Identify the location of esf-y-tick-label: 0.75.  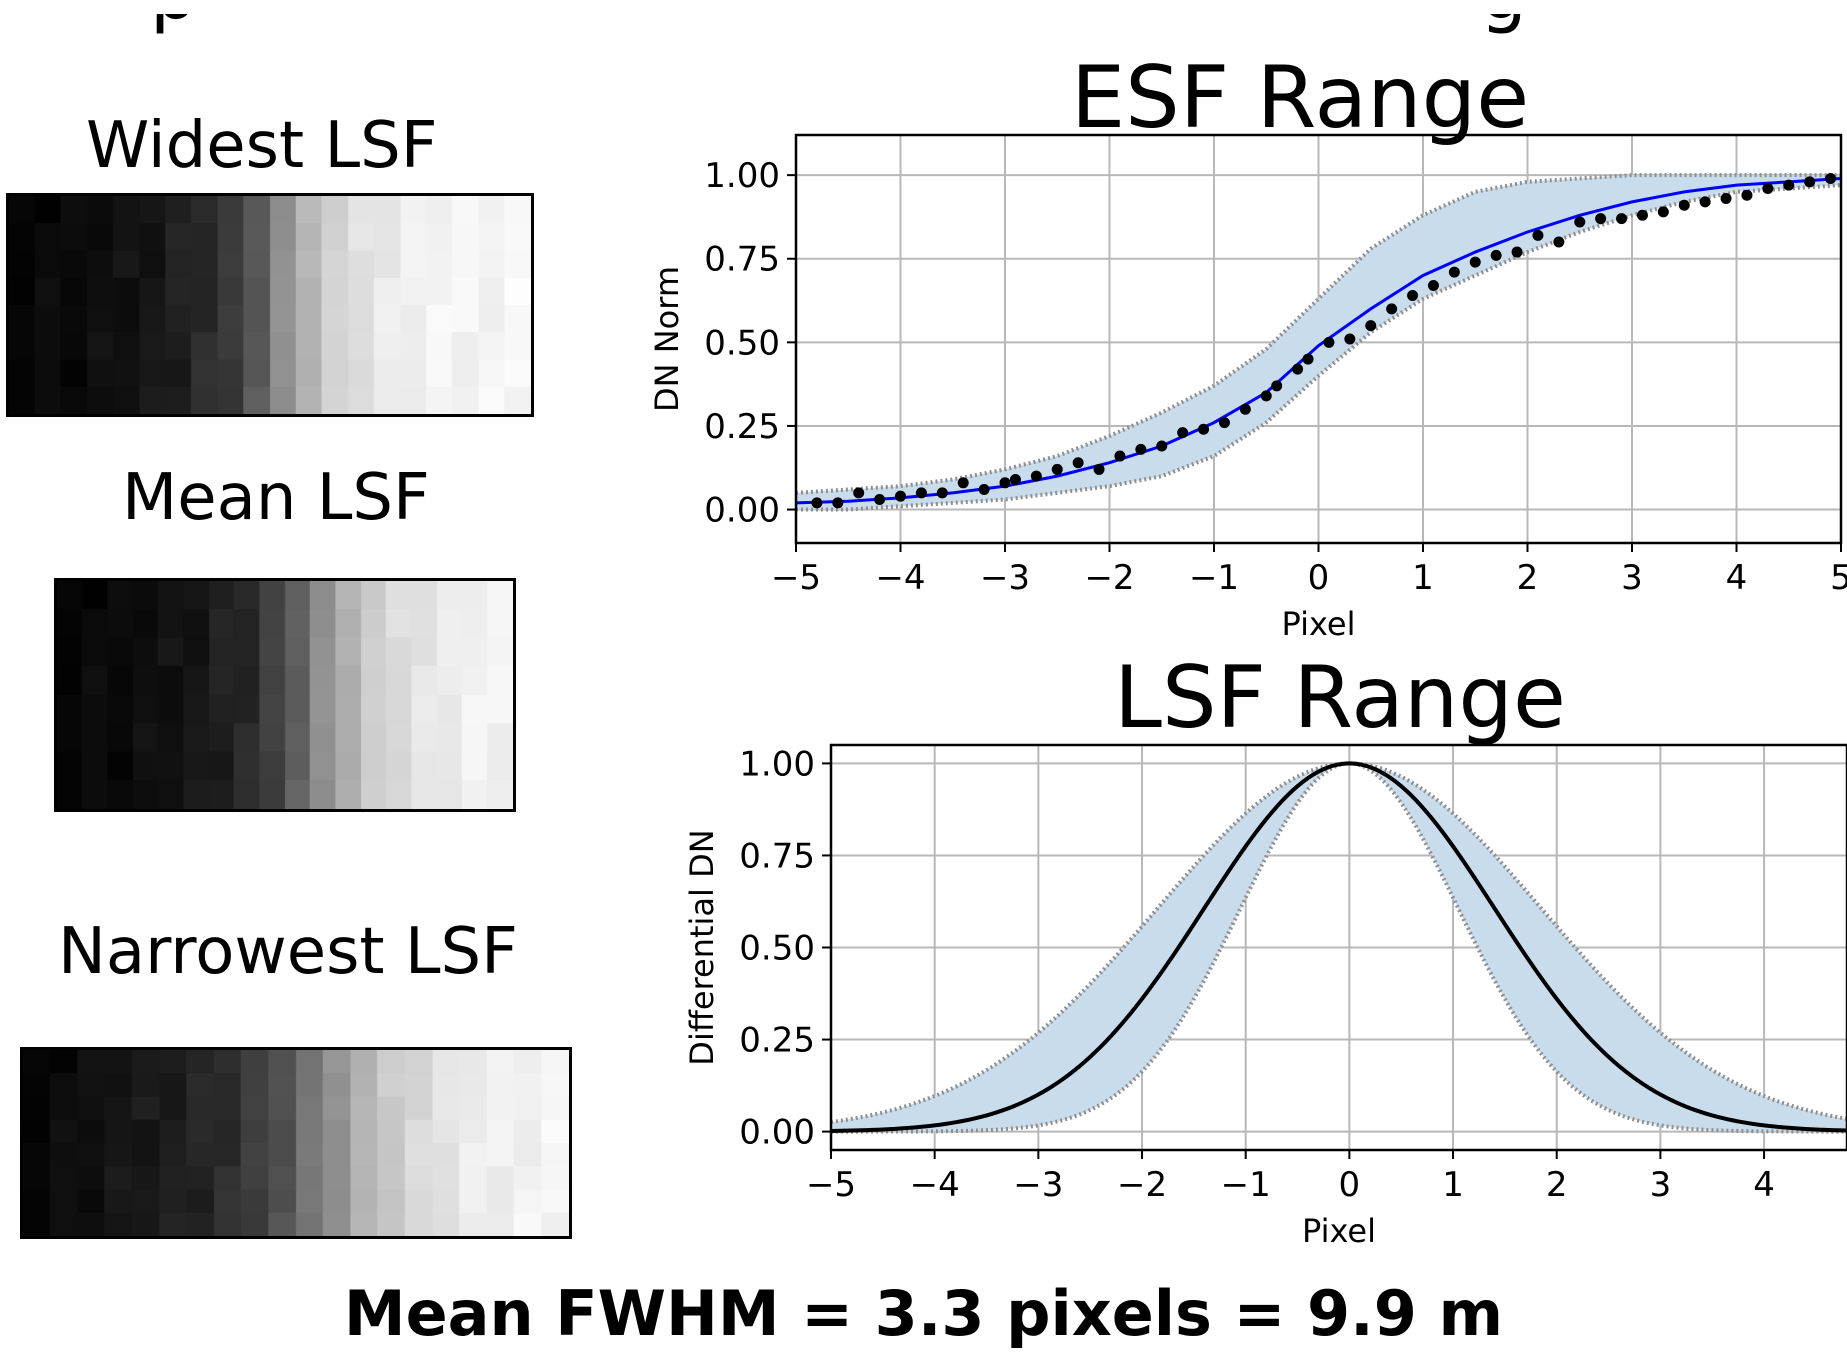
(742, 260).